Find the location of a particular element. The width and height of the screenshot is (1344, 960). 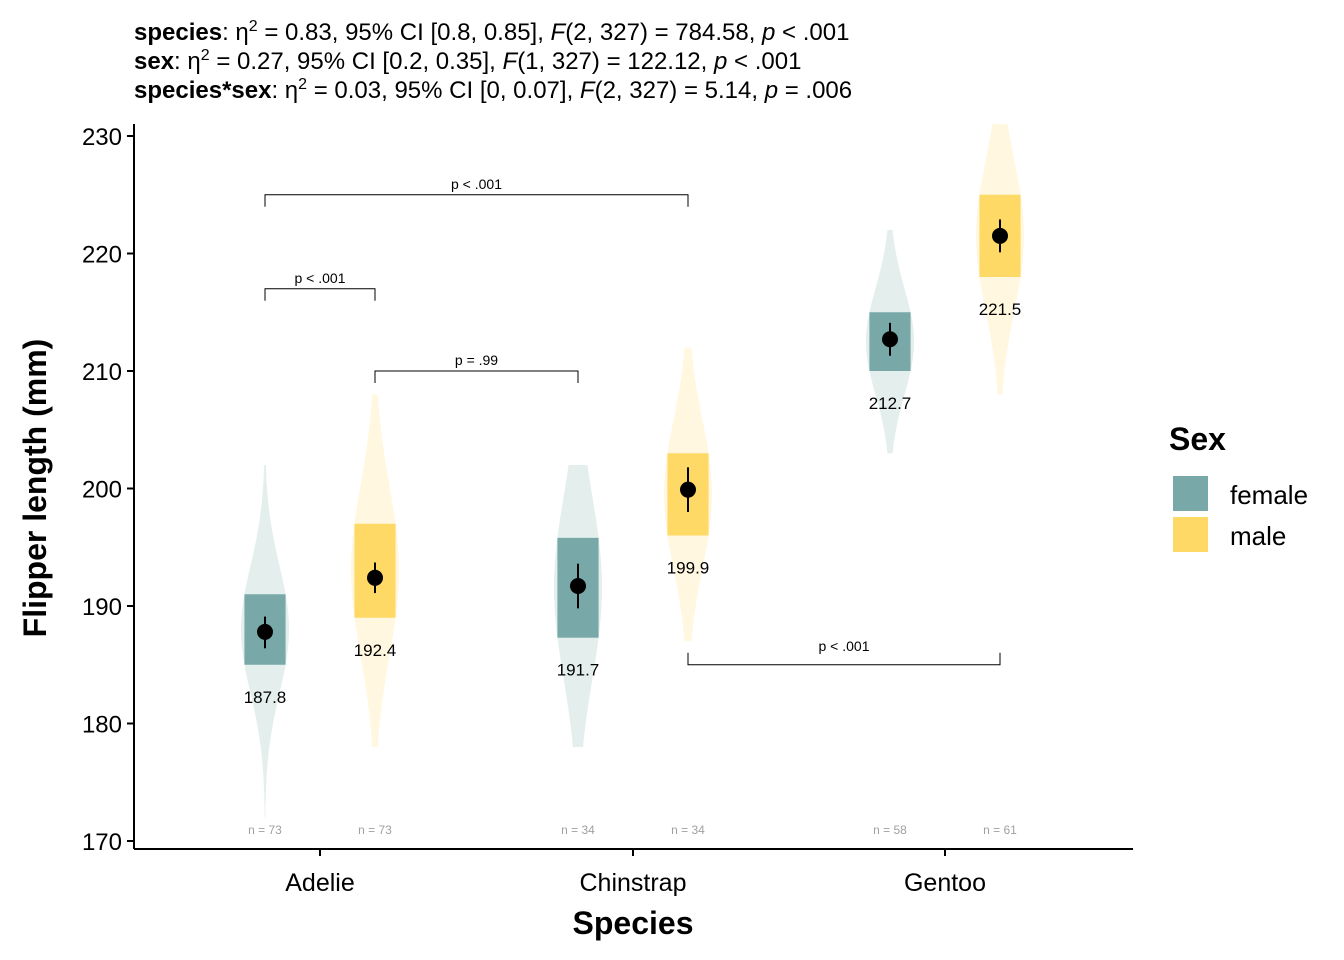

legend-title: Sex is located at coordinates (1197, 439).